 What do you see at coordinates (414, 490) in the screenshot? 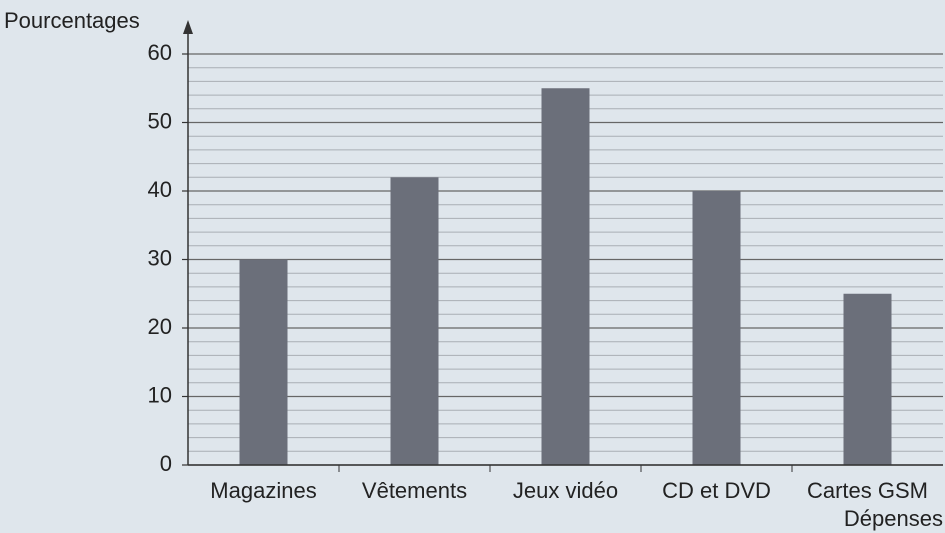
I see `x-tick-label: Vêtements` at bounding box center [414, 490].